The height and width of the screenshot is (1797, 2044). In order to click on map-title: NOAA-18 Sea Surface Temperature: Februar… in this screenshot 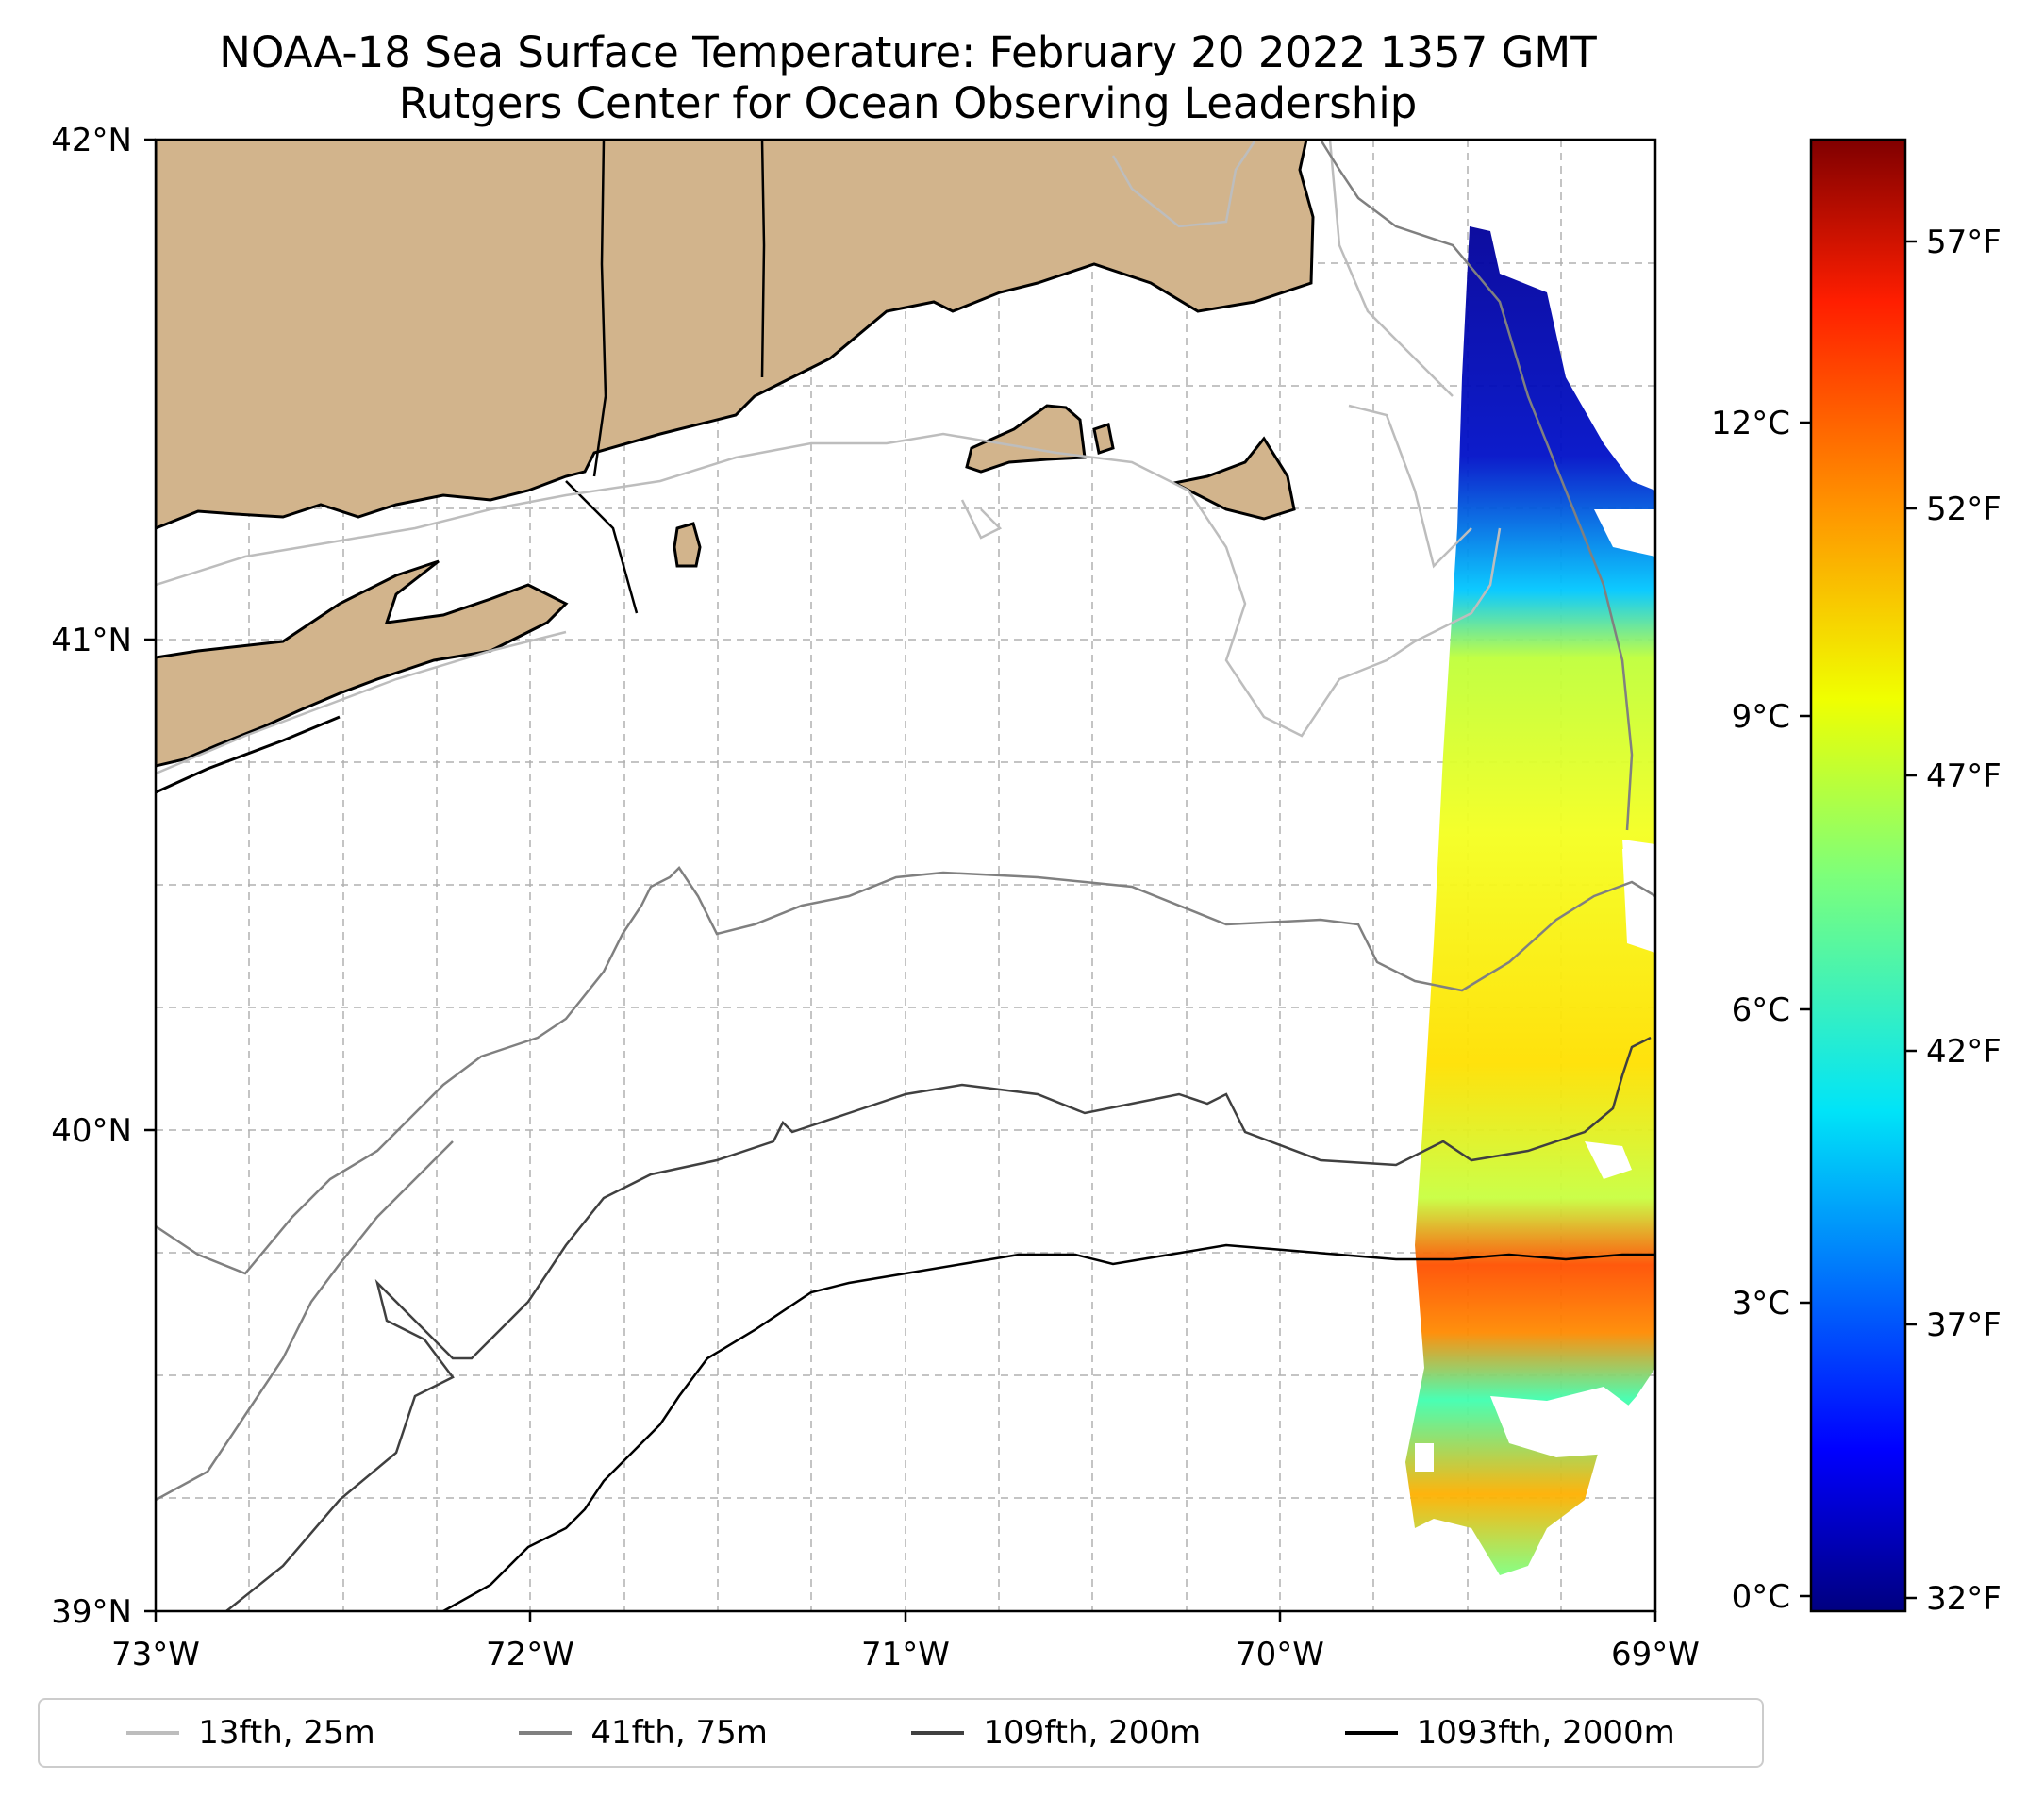, I will do `click(908, 52)`.